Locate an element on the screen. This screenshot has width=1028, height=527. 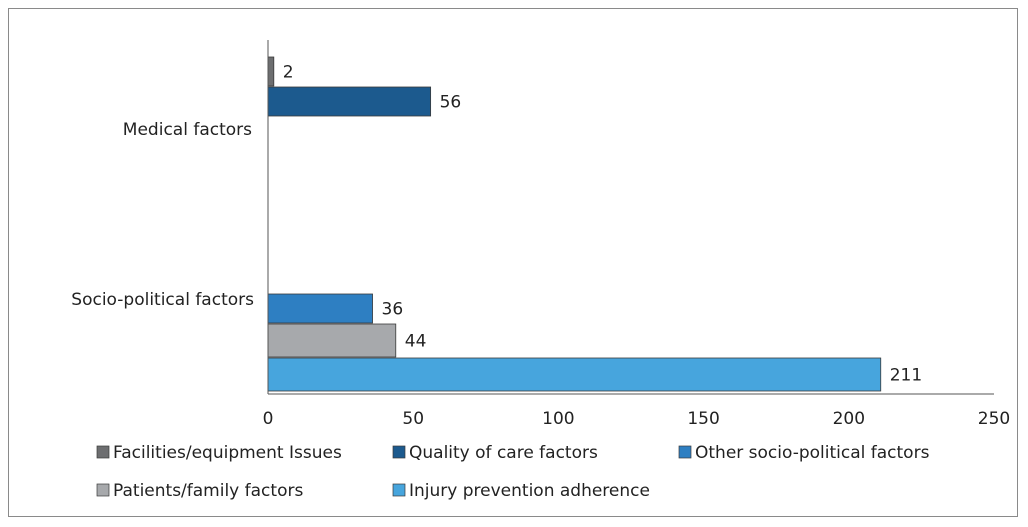
x-tick-label: 250 is located at coordinates (994, 419).